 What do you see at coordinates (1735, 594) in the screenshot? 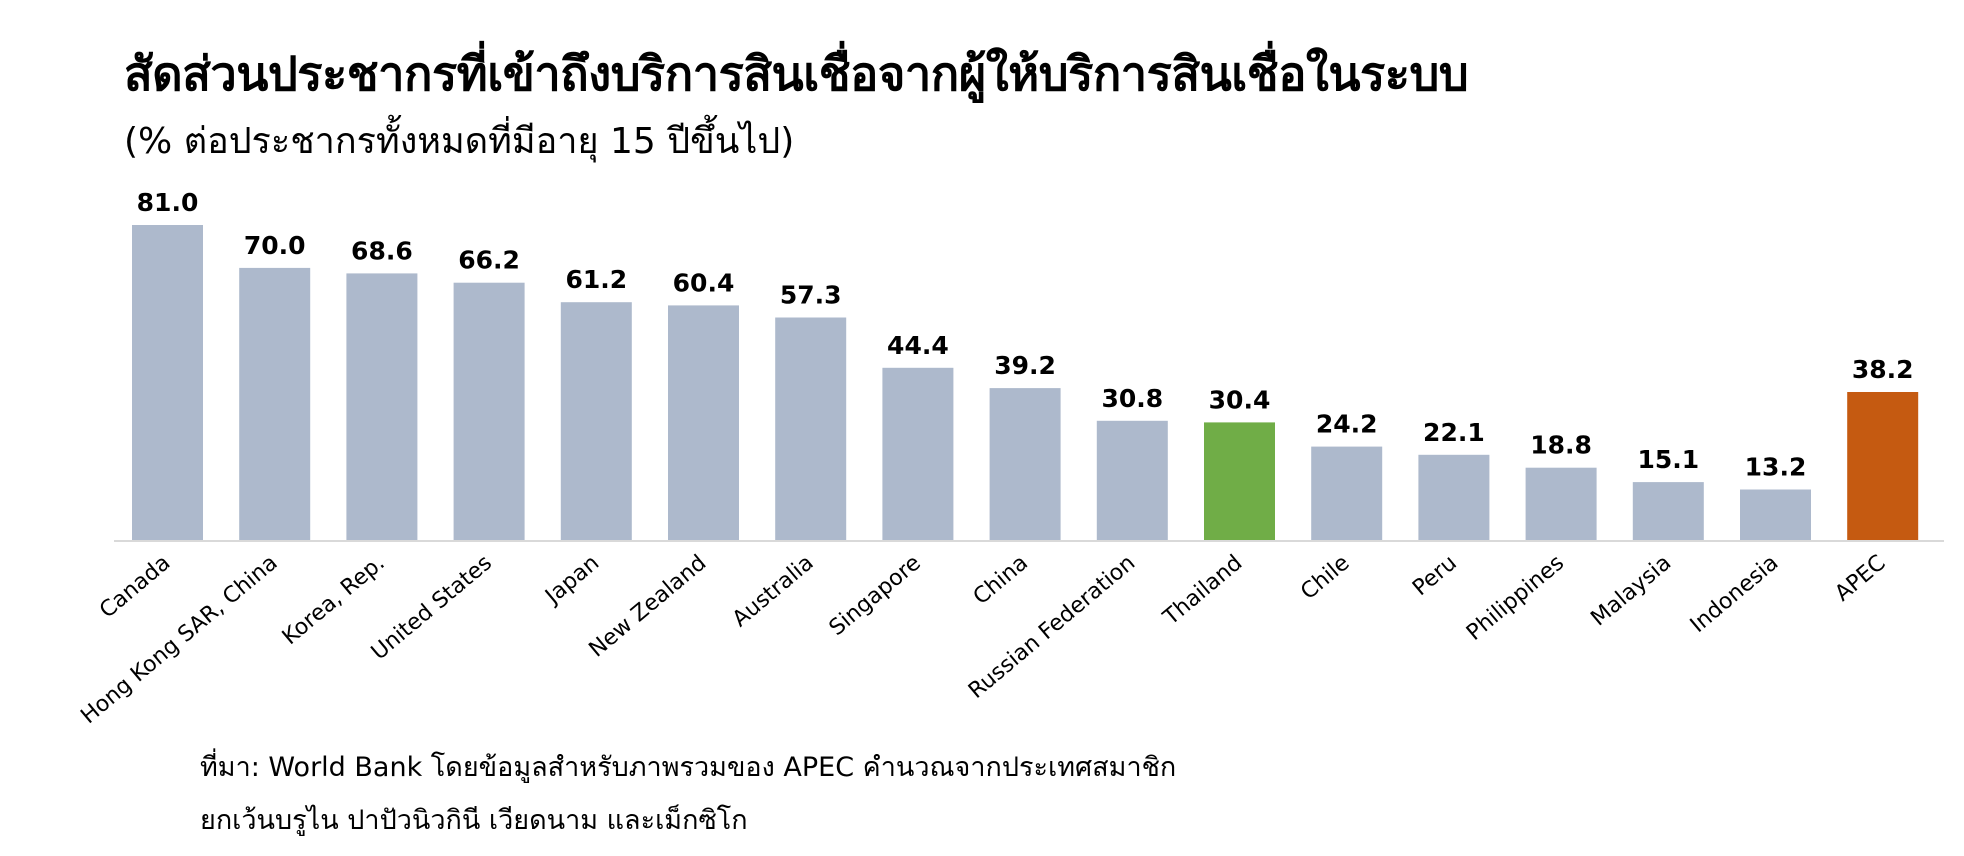
I see `category-label-indonesia: Indonesia` at bounding box center [1735, 594].